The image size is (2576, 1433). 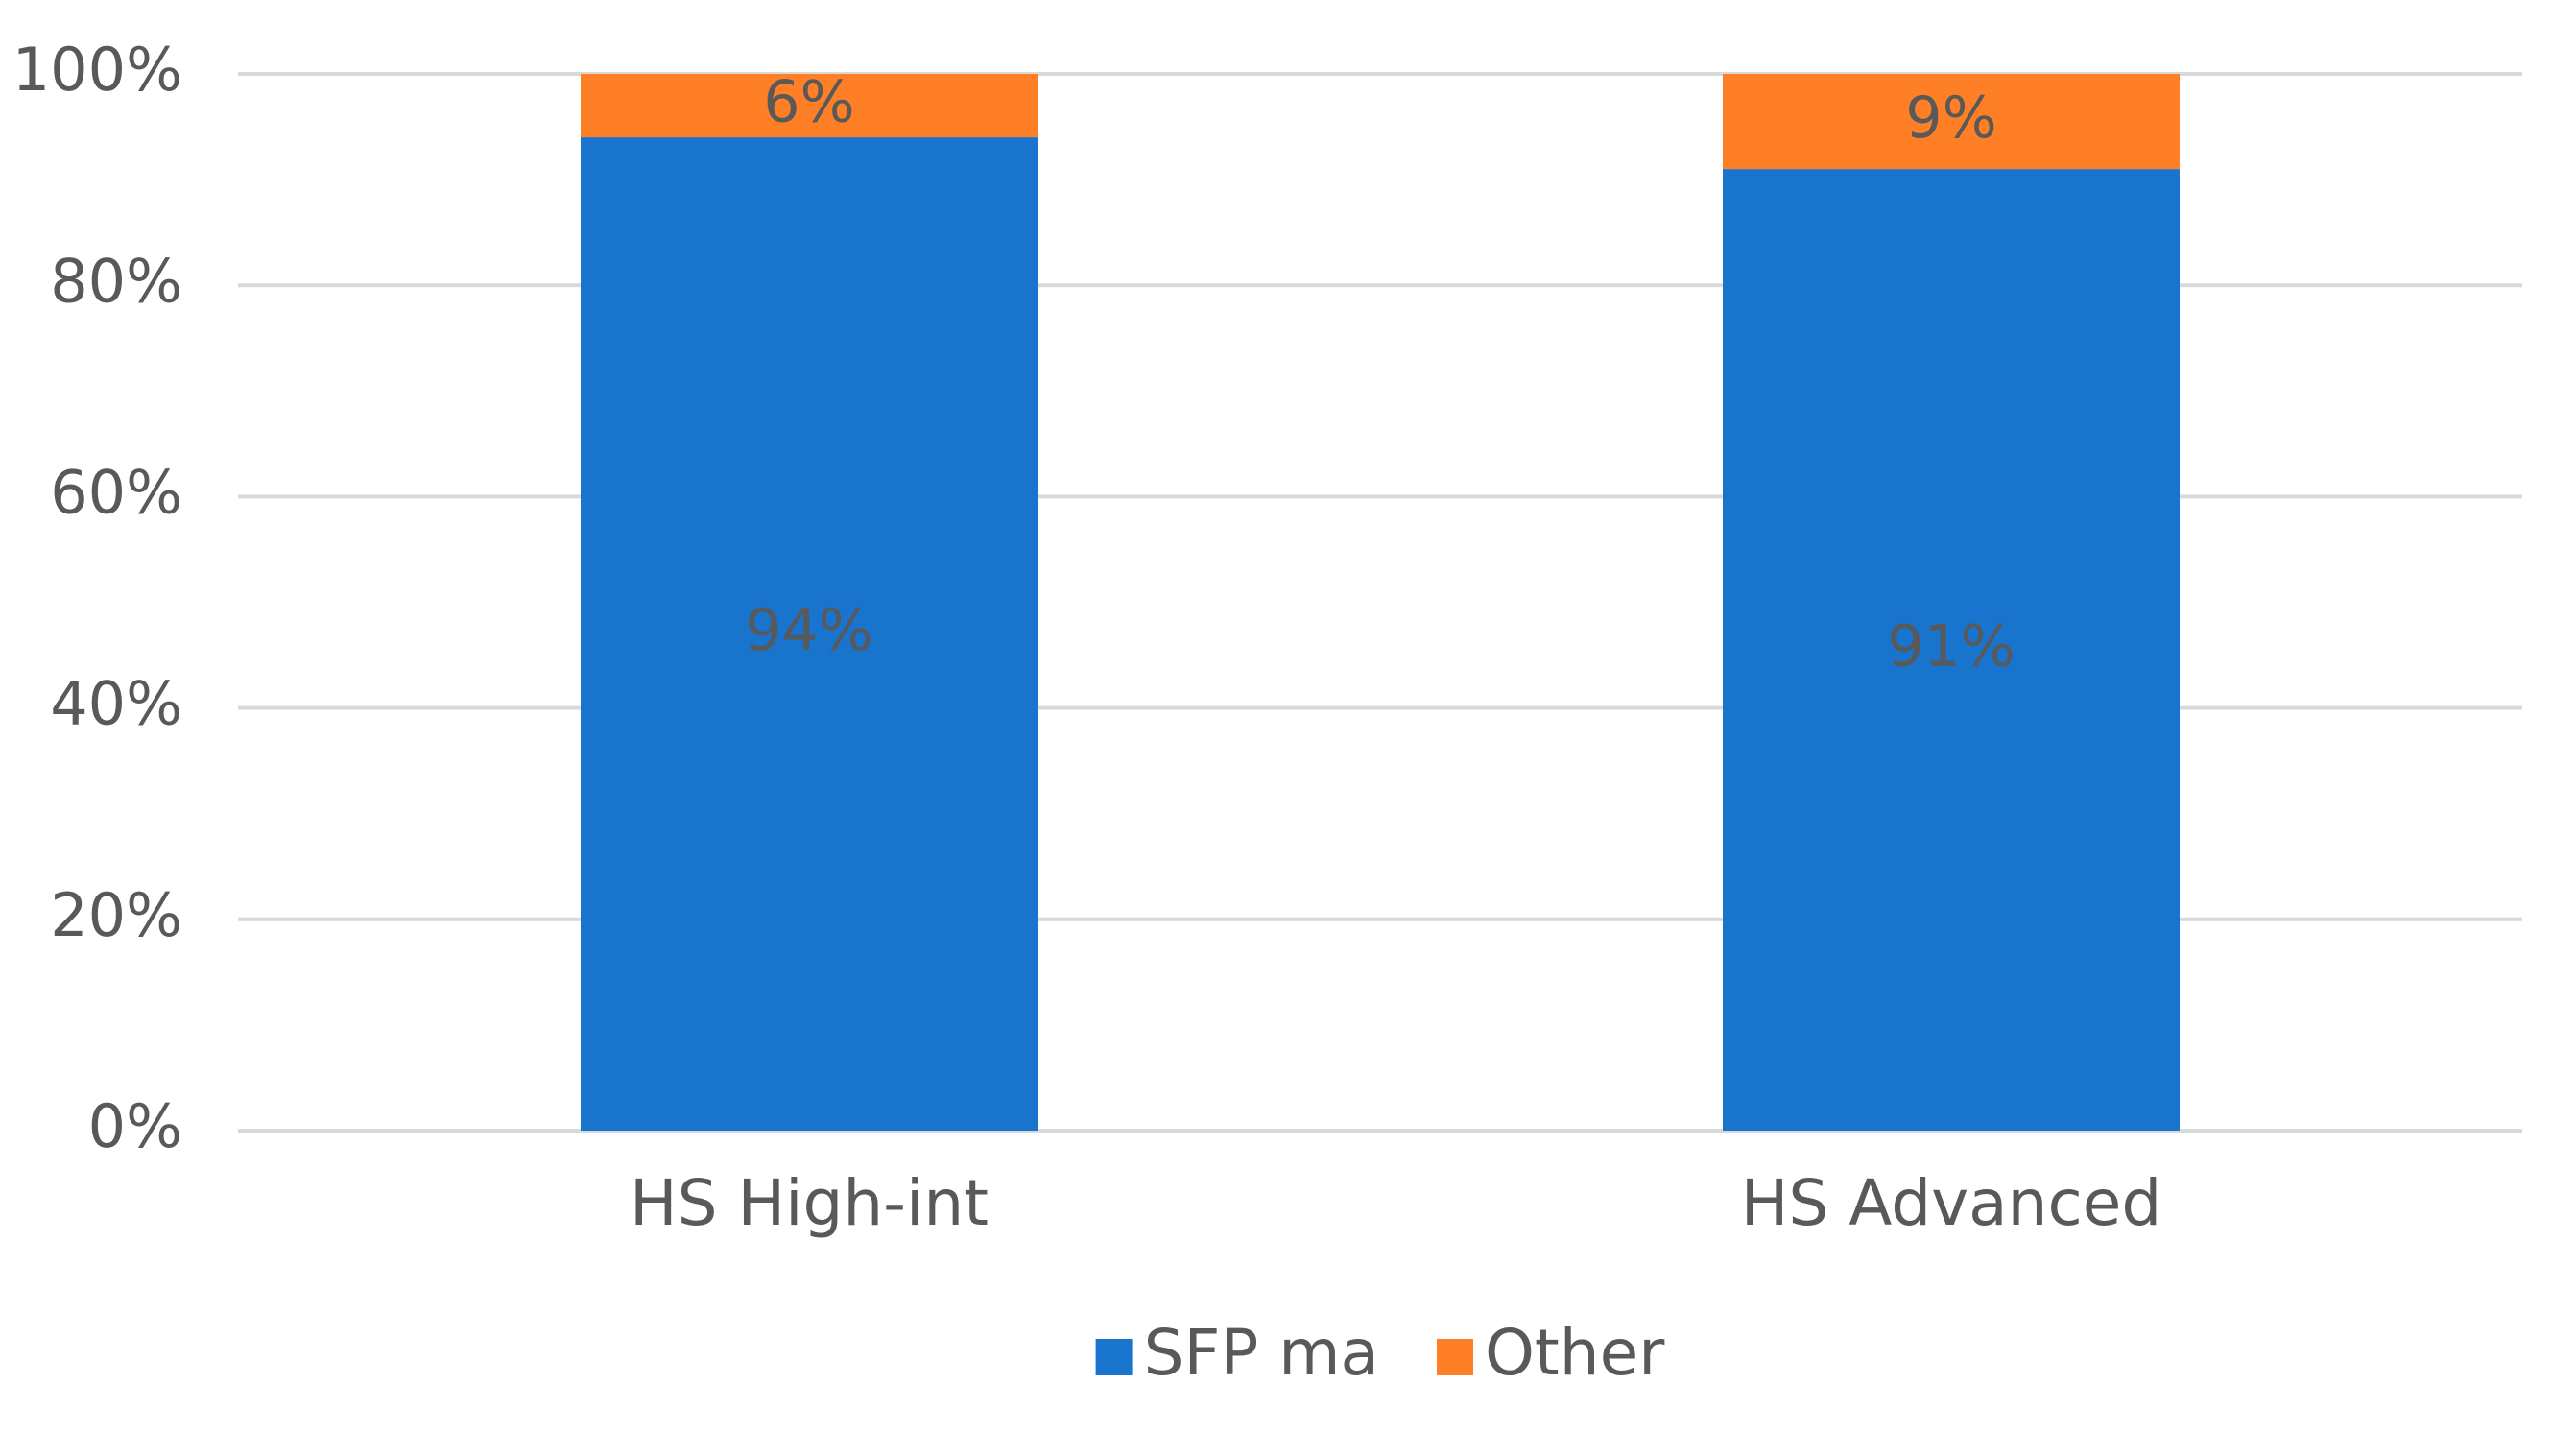 What do you see at coordinates (116, 704) in the screenshot?
I see `y-tick-label: 40%` at bounding box center [116, 704].